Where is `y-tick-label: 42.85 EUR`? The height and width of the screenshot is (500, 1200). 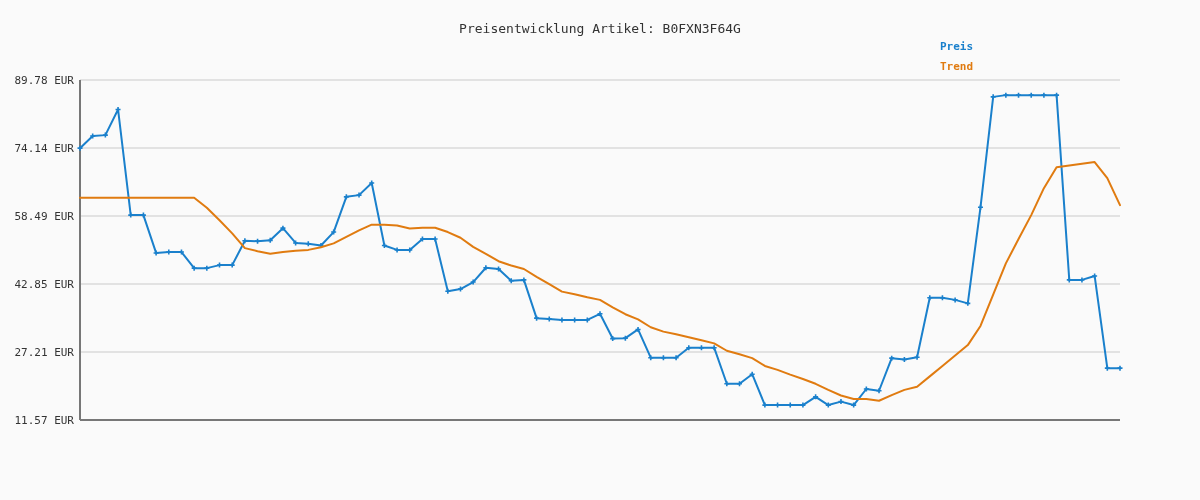 y-tick-label: 42.85 EUR is located at coordinates (44, 284).